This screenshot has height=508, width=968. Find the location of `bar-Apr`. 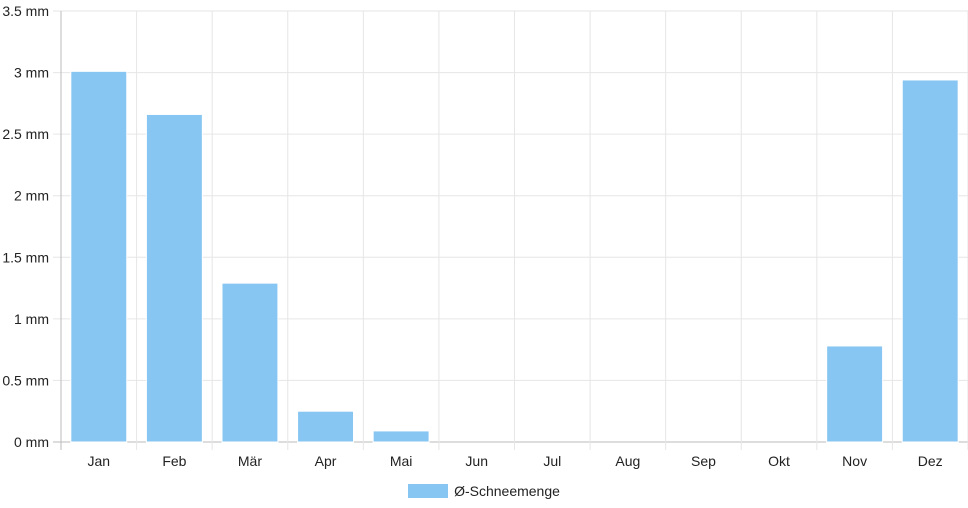

bar-Apr is located at coordinates (326, 426).